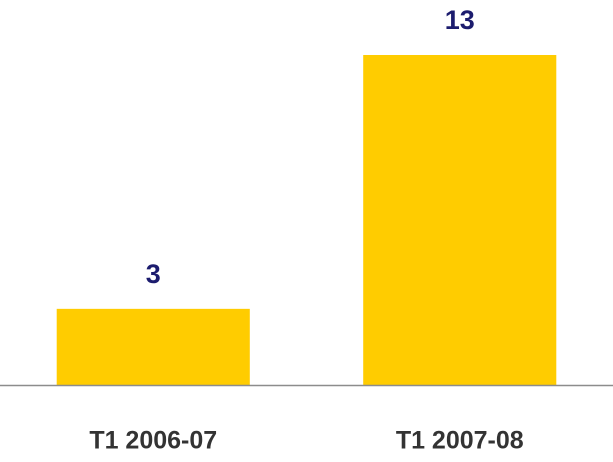 This screenshot has height=462, width=613. What do you see at coordinates (460, 441) in the screenshot?
I see `x-tick-label: T1 2007-08` at bounding box center [460, 441].